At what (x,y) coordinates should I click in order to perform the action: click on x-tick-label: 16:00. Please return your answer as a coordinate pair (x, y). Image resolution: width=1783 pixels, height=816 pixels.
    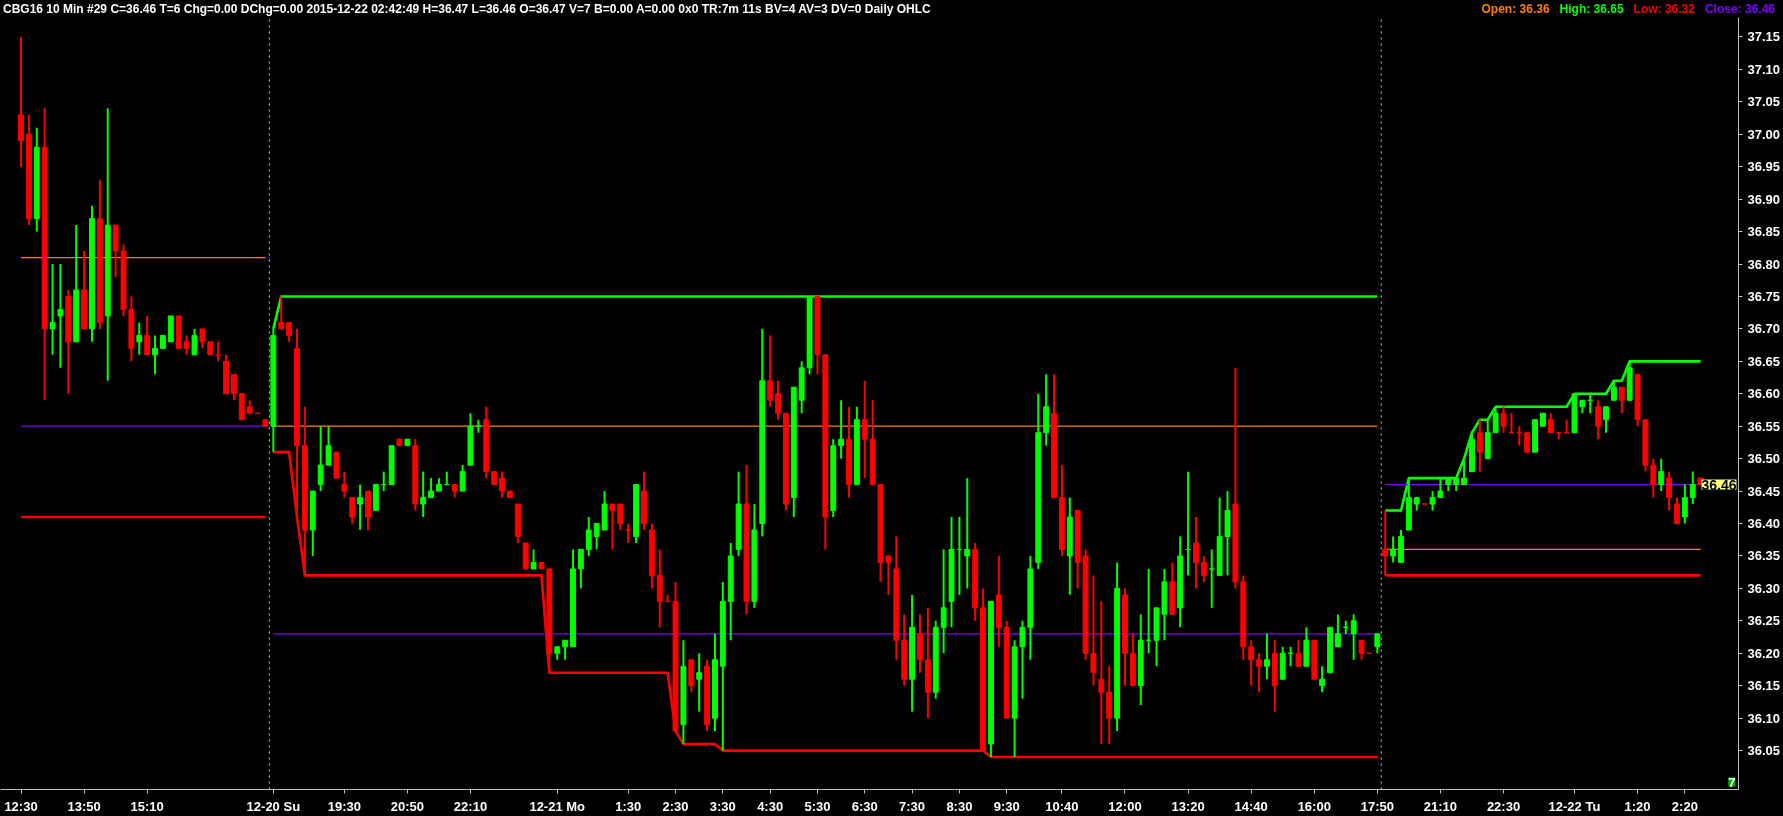
    Looking at the image, I should click on (1314, 806).